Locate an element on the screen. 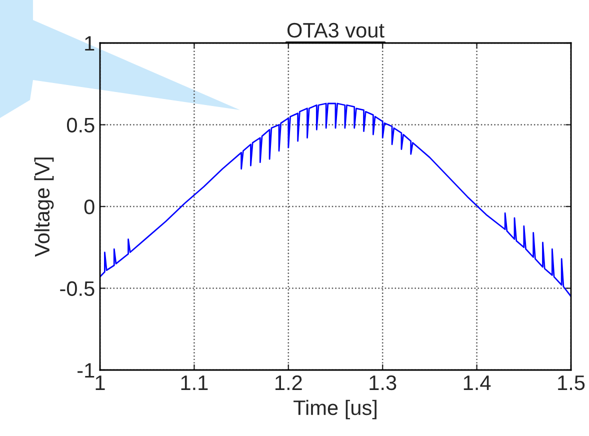 This screenshot has width=589, height=436. y-tick-label: -0.5 is located at coordinates (77, 288).